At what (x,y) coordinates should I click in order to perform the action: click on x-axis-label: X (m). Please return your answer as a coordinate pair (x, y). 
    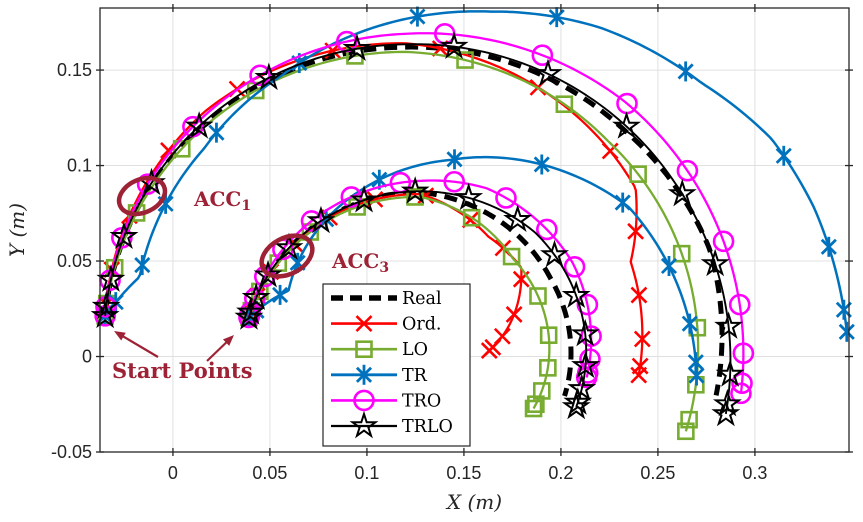
    Looking at the image, I should click on (473, 502).